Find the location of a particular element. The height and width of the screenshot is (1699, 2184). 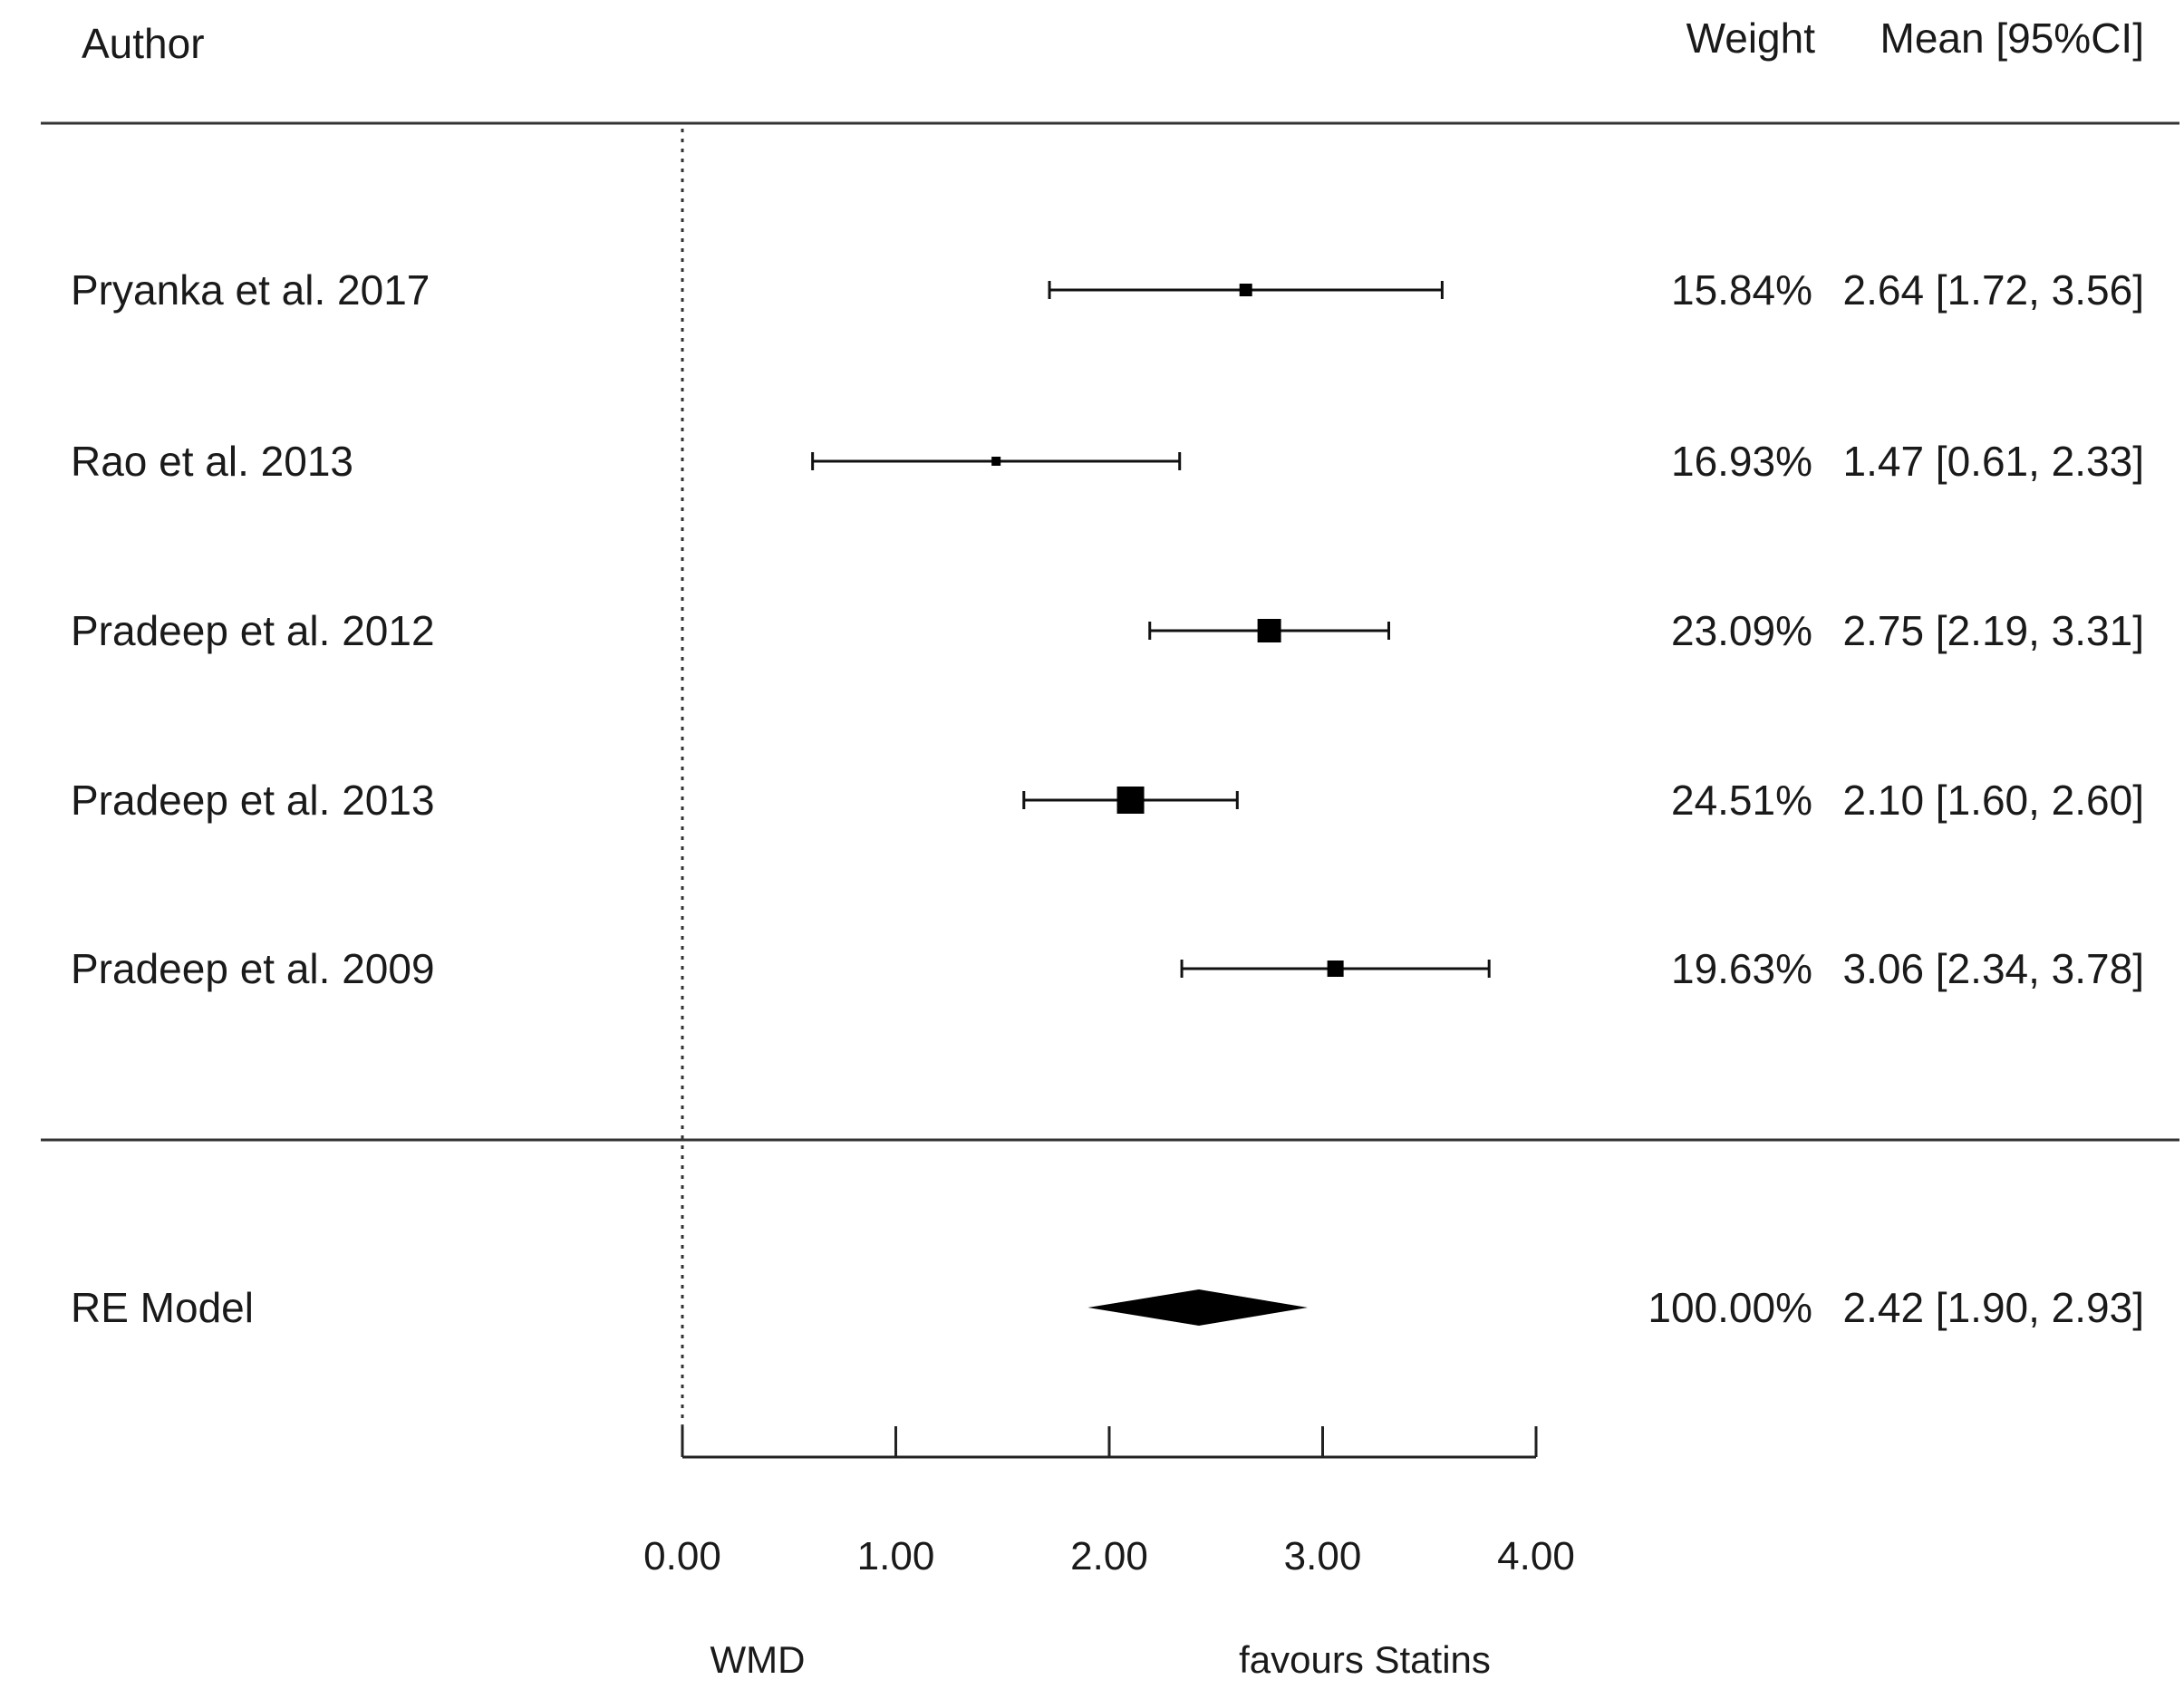

study-label: Rao et al. 2013 is located at coordinates (212, 461).